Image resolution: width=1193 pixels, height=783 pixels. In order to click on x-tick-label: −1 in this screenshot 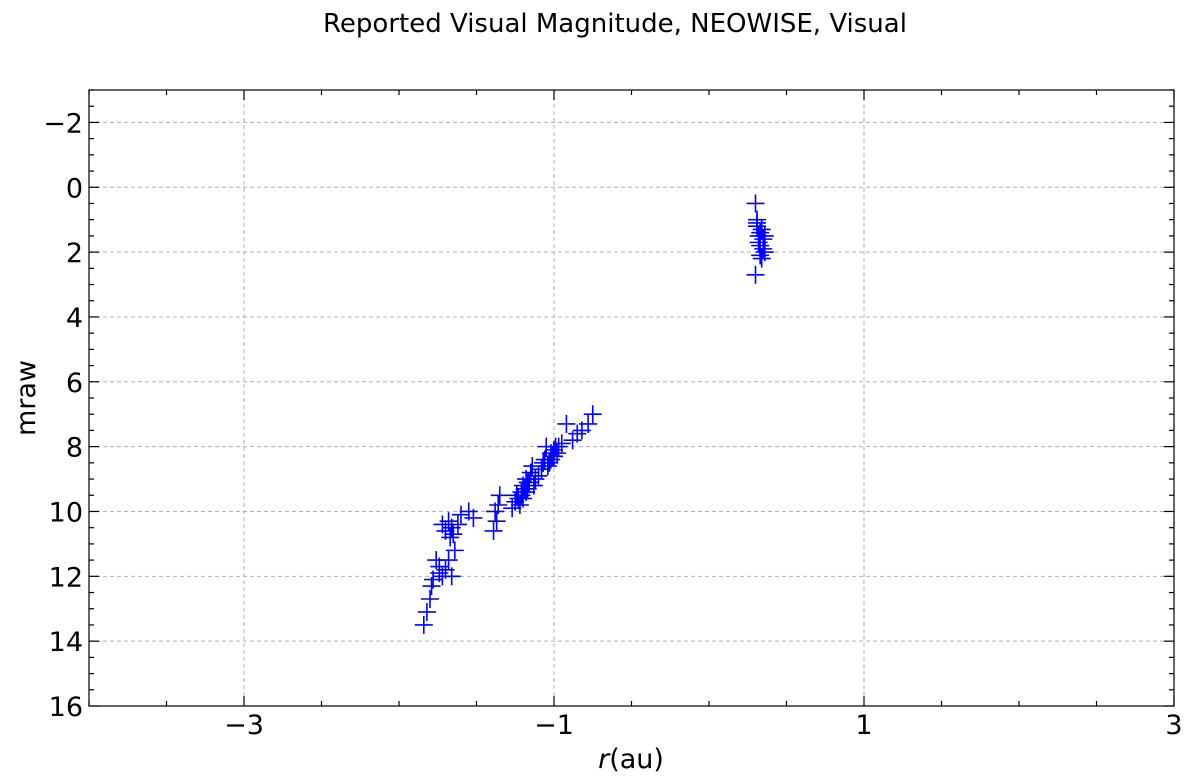, I will do `click(554, 725)`.